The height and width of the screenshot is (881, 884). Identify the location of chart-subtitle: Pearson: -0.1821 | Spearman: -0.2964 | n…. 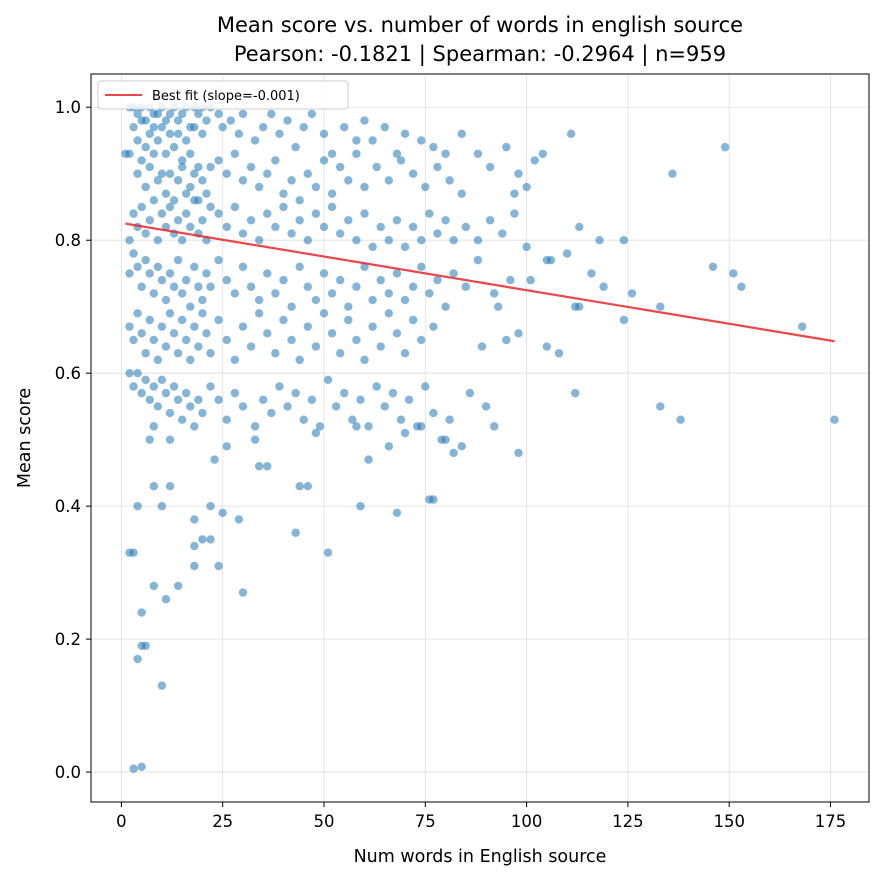
(480, 54).